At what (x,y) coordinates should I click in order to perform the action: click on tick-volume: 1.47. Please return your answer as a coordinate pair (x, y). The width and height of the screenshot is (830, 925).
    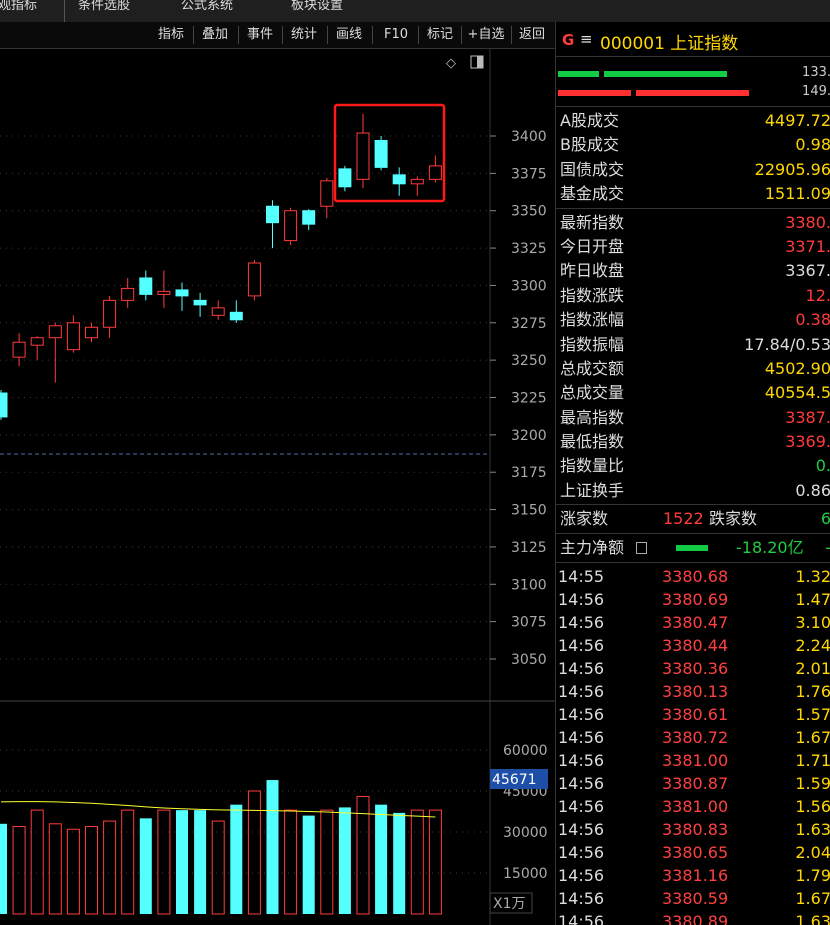
    Looking at the image, I should click on (812, 599).